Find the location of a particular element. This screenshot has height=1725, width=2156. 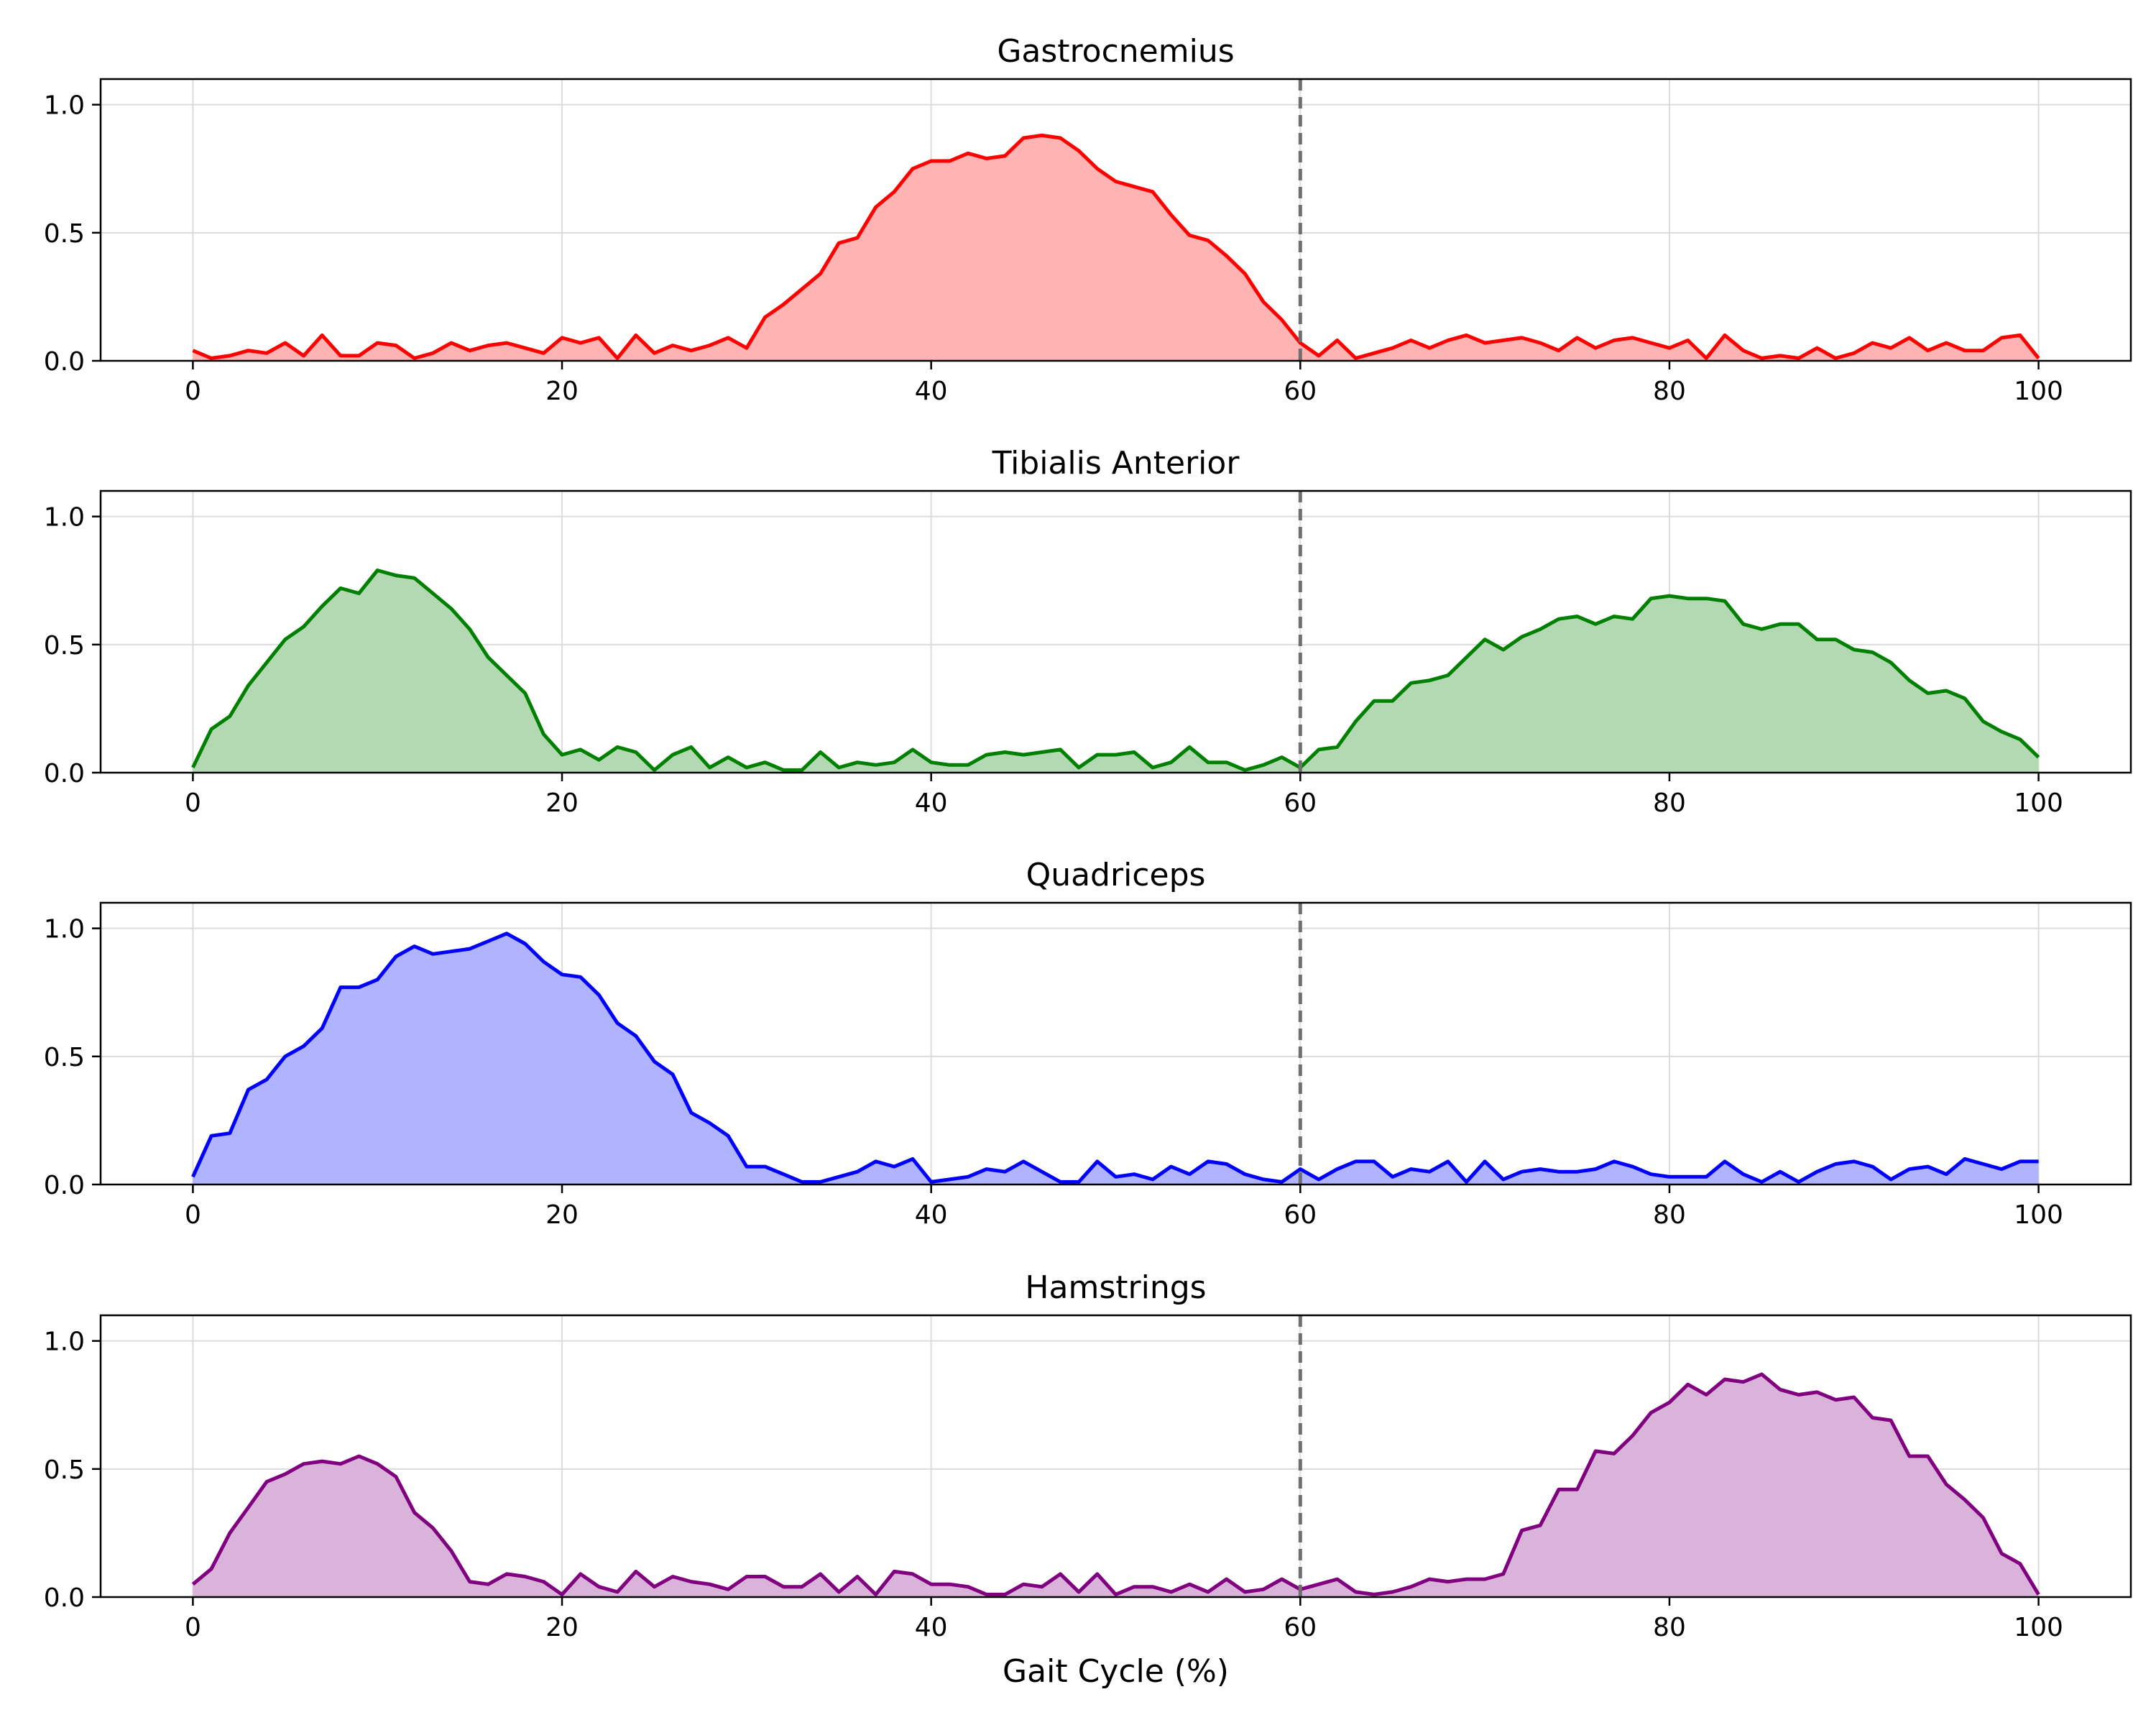

area-fill-quadriceps is located at coordinates (1116, 1058).